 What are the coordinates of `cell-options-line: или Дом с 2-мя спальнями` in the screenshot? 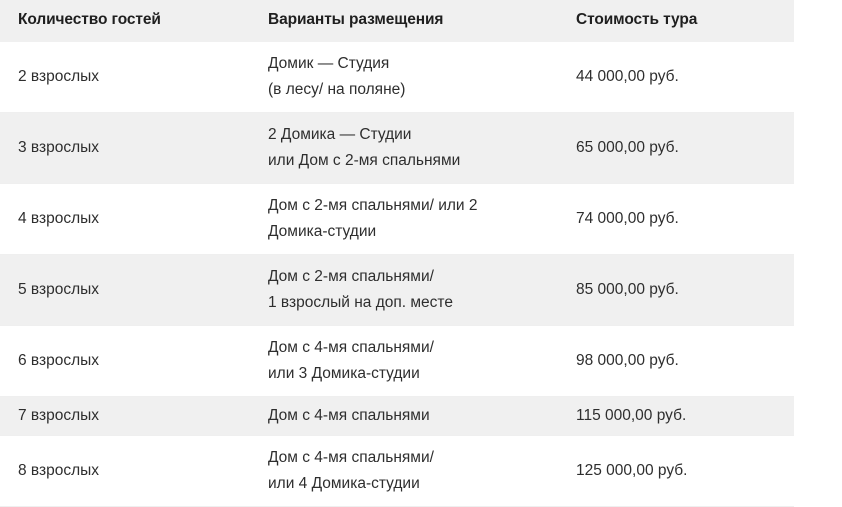 It's located at (364, 160).